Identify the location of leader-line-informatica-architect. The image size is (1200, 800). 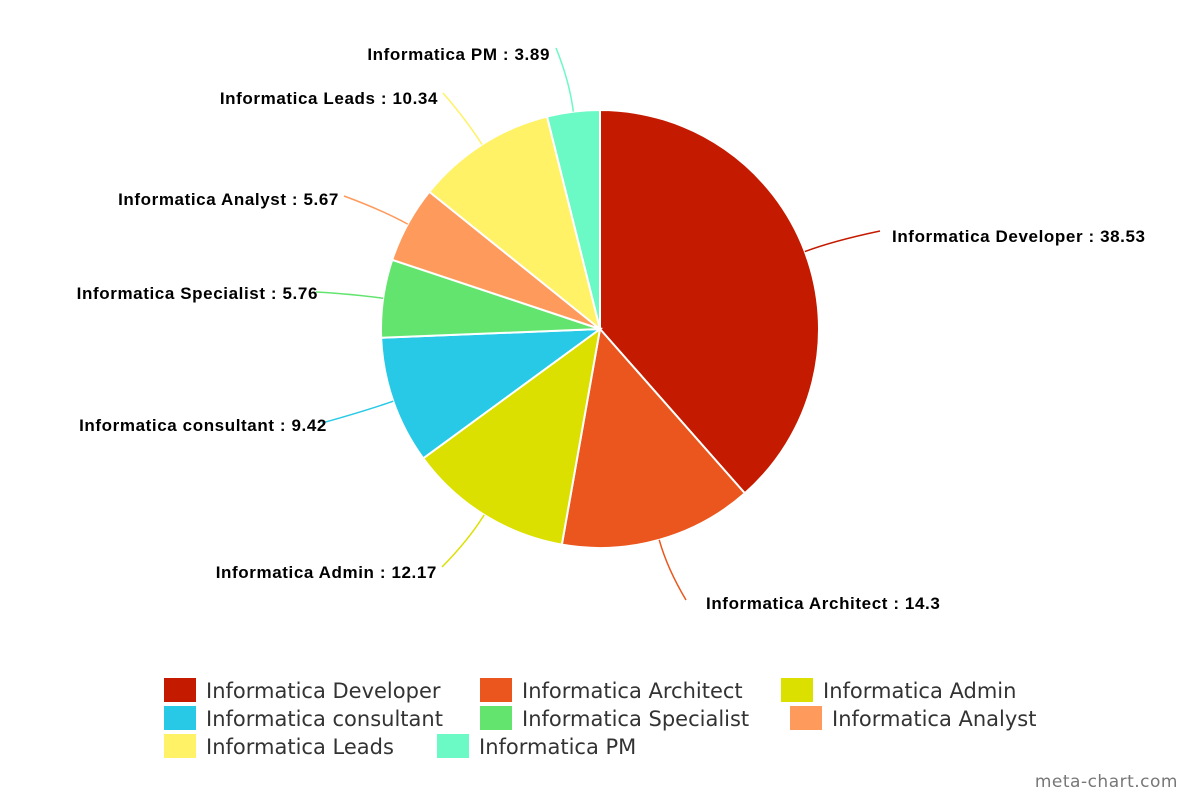
(672, 570).